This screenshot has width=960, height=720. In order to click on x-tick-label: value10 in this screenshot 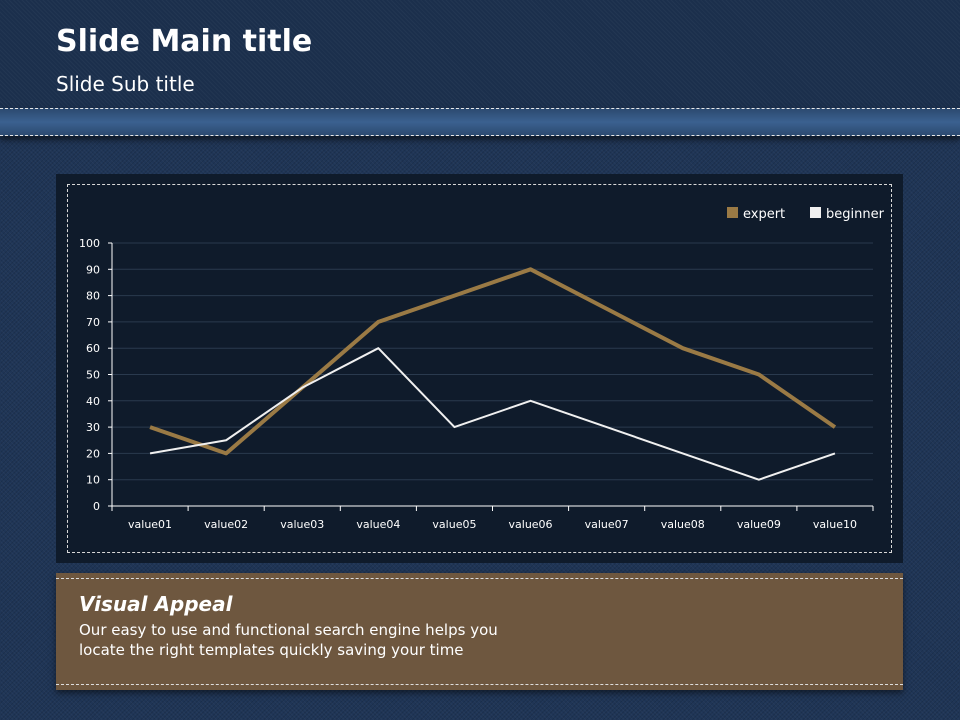, I will do `click(835, 524)`.